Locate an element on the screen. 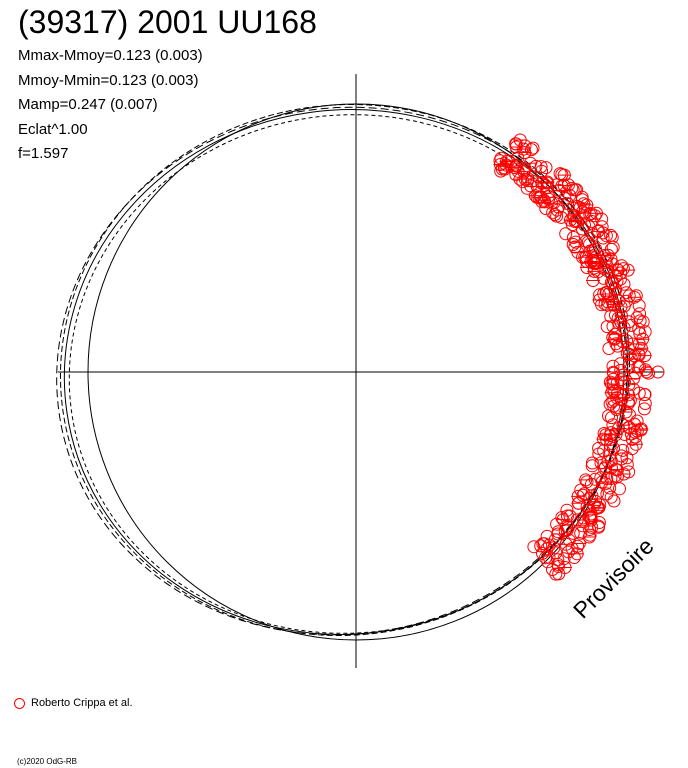 Image resolution: width=688 pixels, height=768 pixels. stat-mmoy-mmin: Mmoy-Mmin=0.123 (0.003) is located at coordinates (108, 80).